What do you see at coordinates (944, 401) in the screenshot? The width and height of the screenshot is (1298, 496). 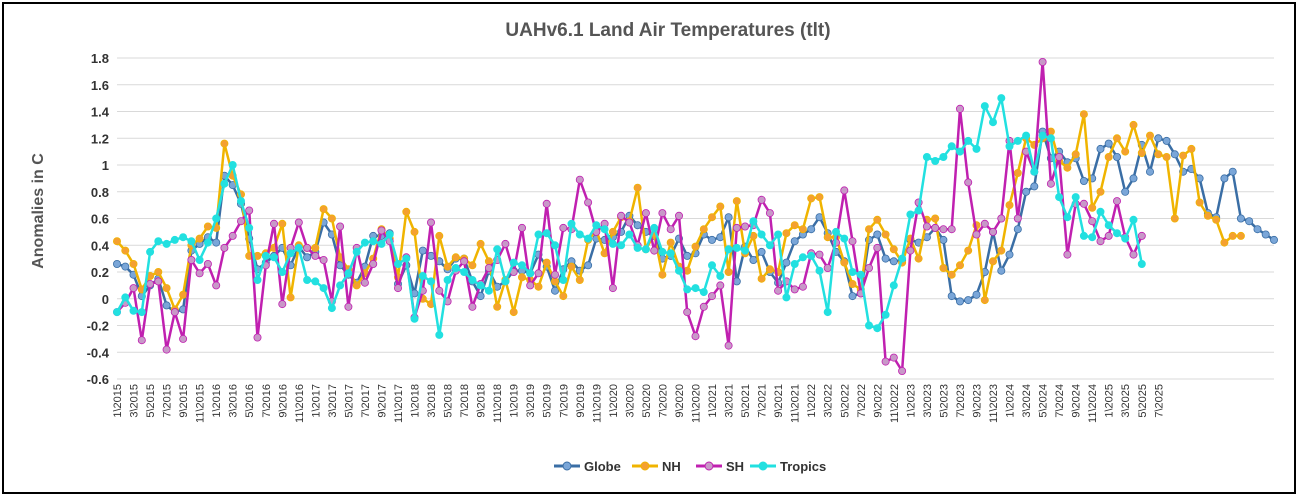 I see `x-tick-label: 5\2023` at bounding box center [944, 401].